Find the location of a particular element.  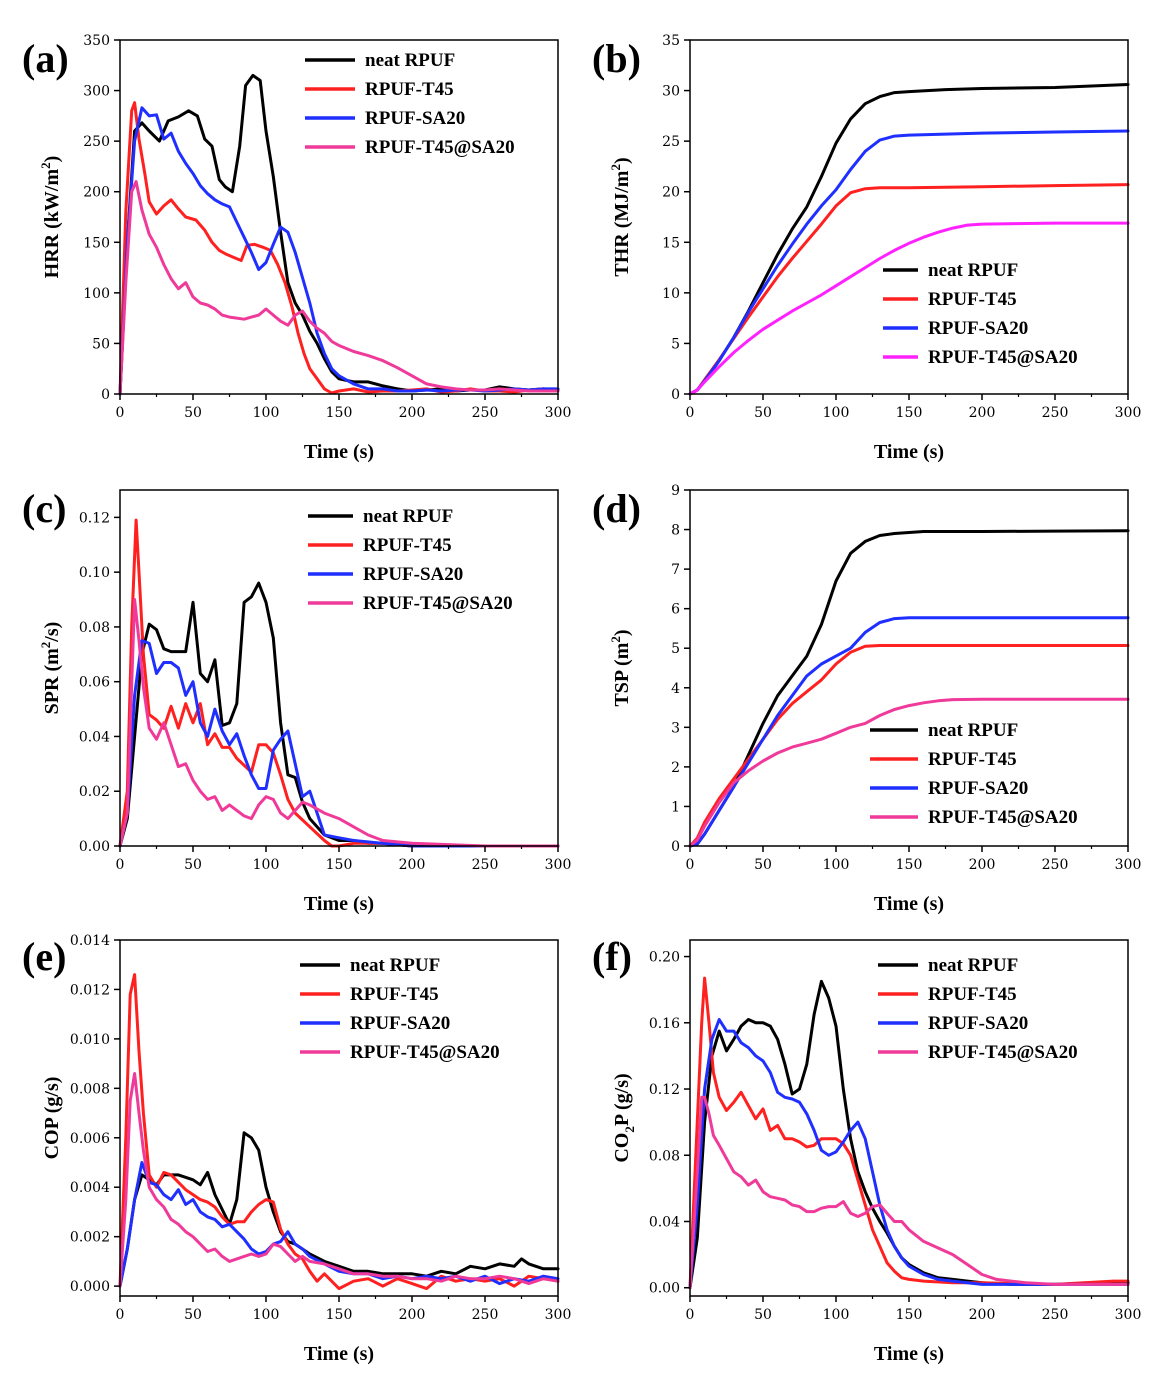

y-tick-label: 0.00 is located at coordinates (94, 847).